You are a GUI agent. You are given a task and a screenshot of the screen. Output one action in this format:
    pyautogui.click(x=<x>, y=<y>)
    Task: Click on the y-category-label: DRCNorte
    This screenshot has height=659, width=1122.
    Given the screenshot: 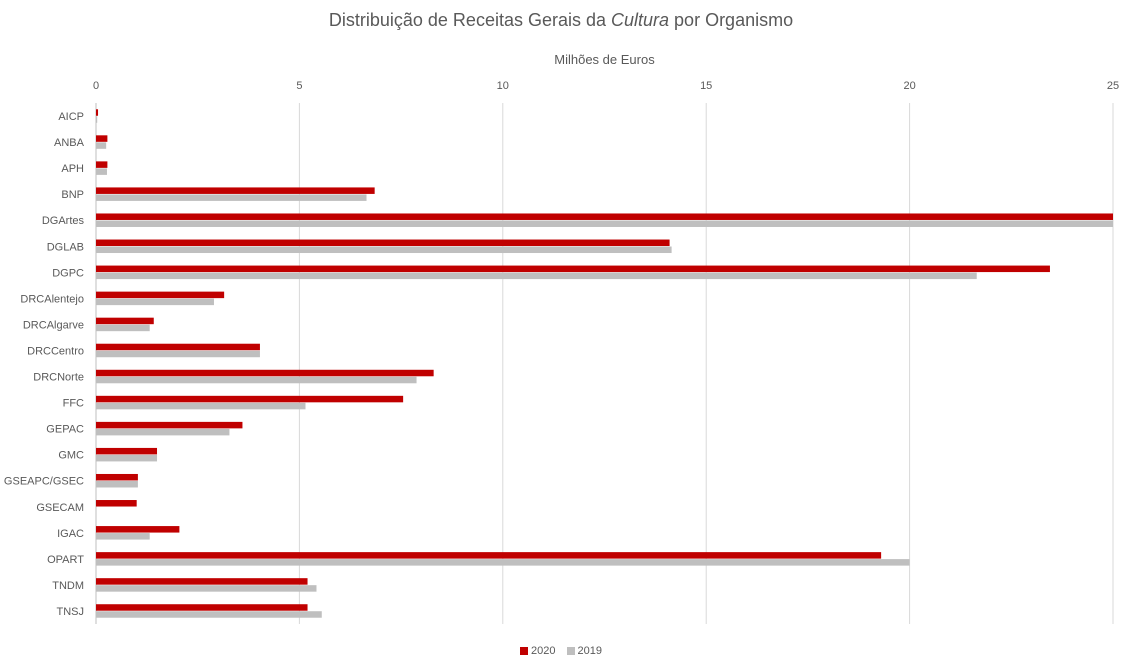 What is the action you would take?
    pyautogui.click(x=58, y=378)
    